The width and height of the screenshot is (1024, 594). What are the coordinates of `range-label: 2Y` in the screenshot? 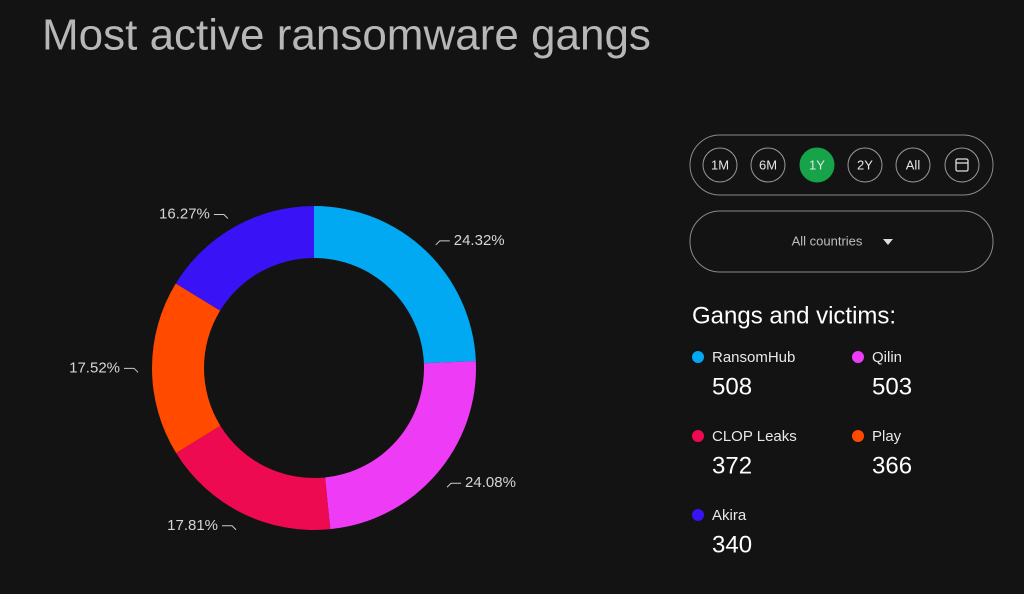 It's located at (865, 164).